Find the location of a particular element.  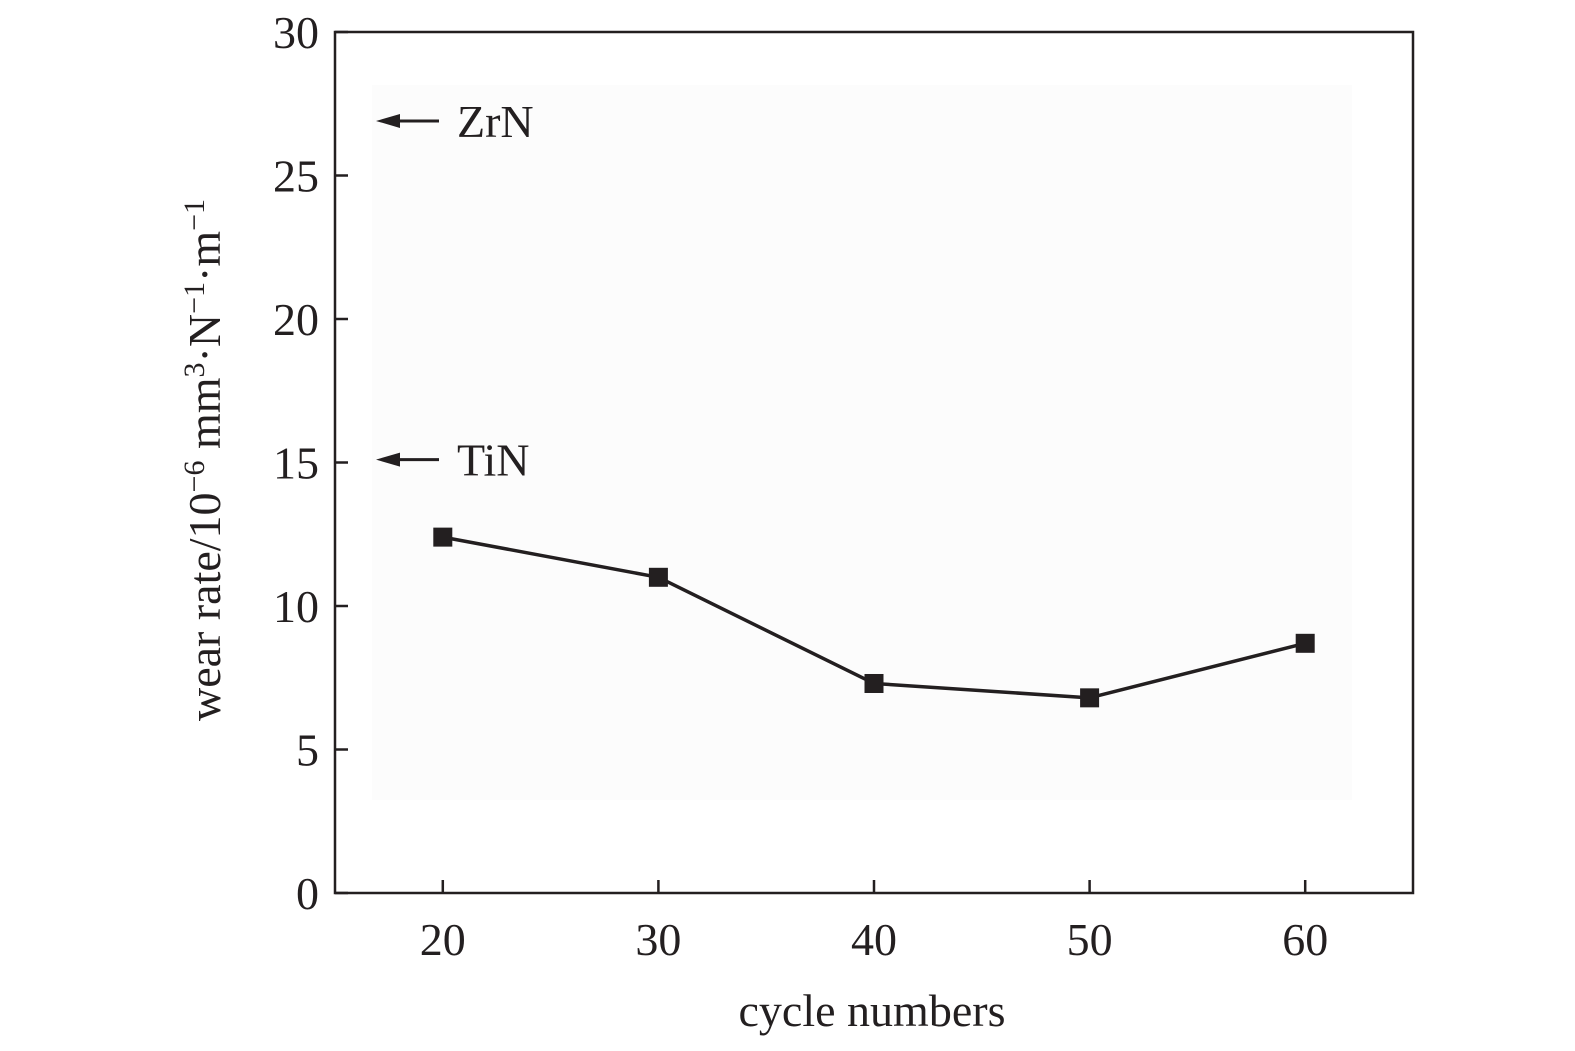

y-title-prefix: wear rate/10 is located at coordinates (204, 606).